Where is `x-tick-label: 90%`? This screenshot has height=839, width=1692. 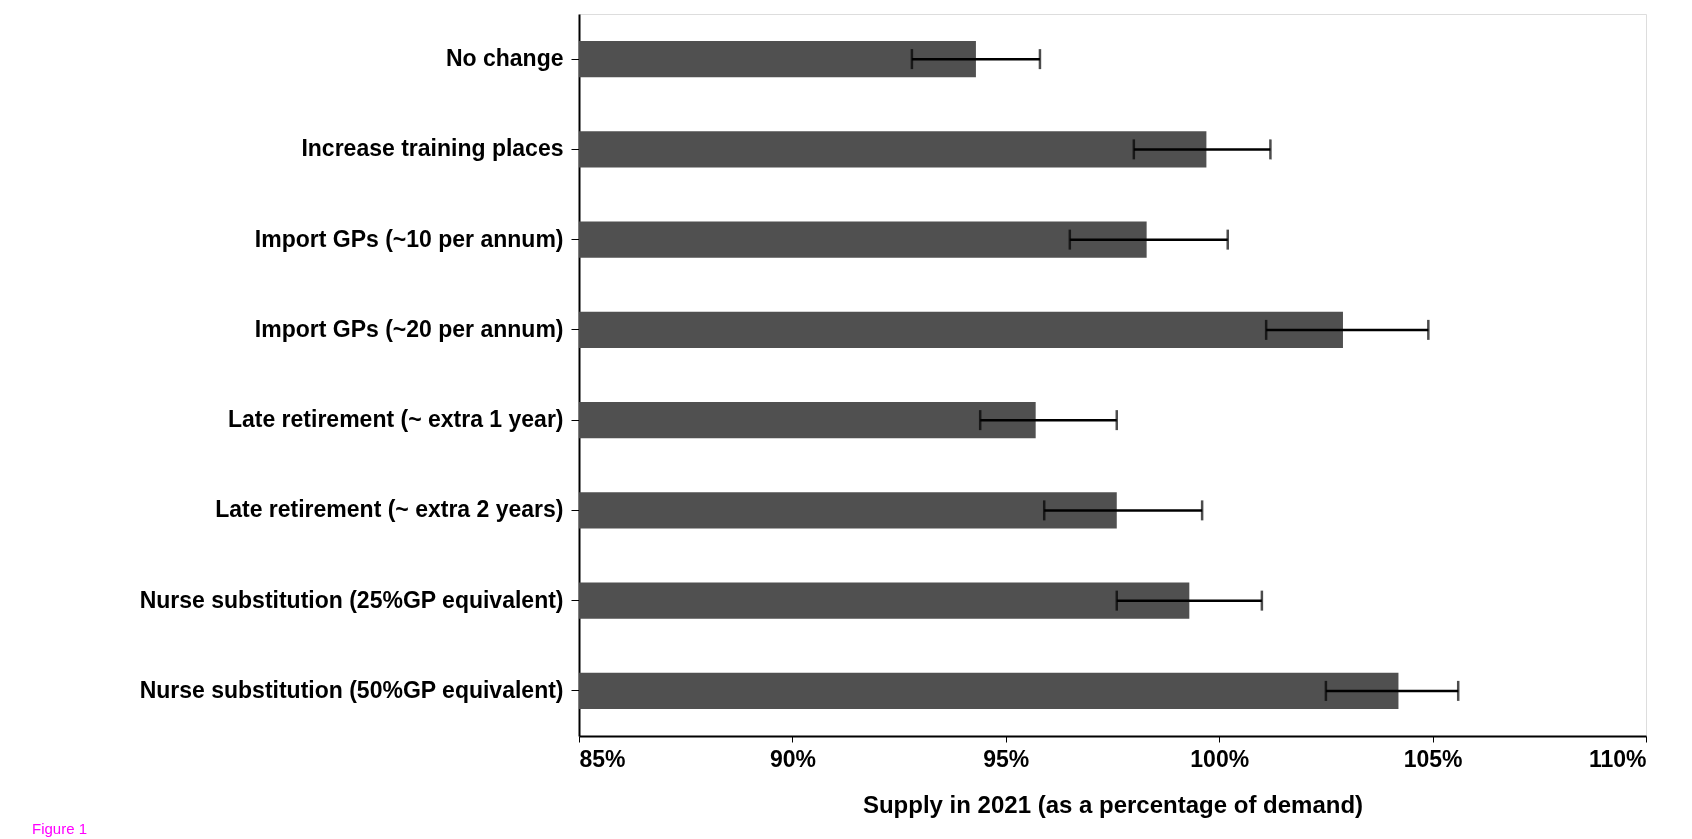
x-tick-label: 90% is located at coordinates (792, 758).